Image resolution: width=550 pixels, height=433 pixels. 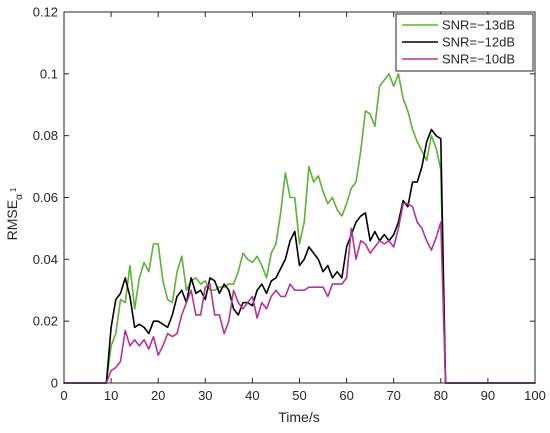 What do you see at coordinates (441, 395) in the screenshot?
I see `x-tick-label: 80` at bounding box center [441, 395].